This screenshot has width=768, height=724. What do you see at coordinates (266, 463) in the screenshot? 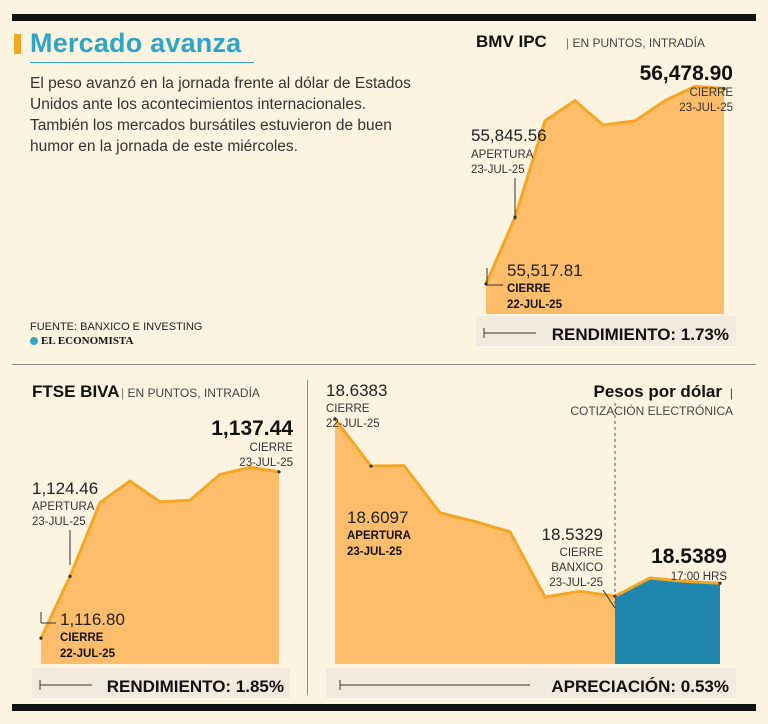
I see `ftse-close-date: 23-JUL-25` at bounding box center [266, 463].